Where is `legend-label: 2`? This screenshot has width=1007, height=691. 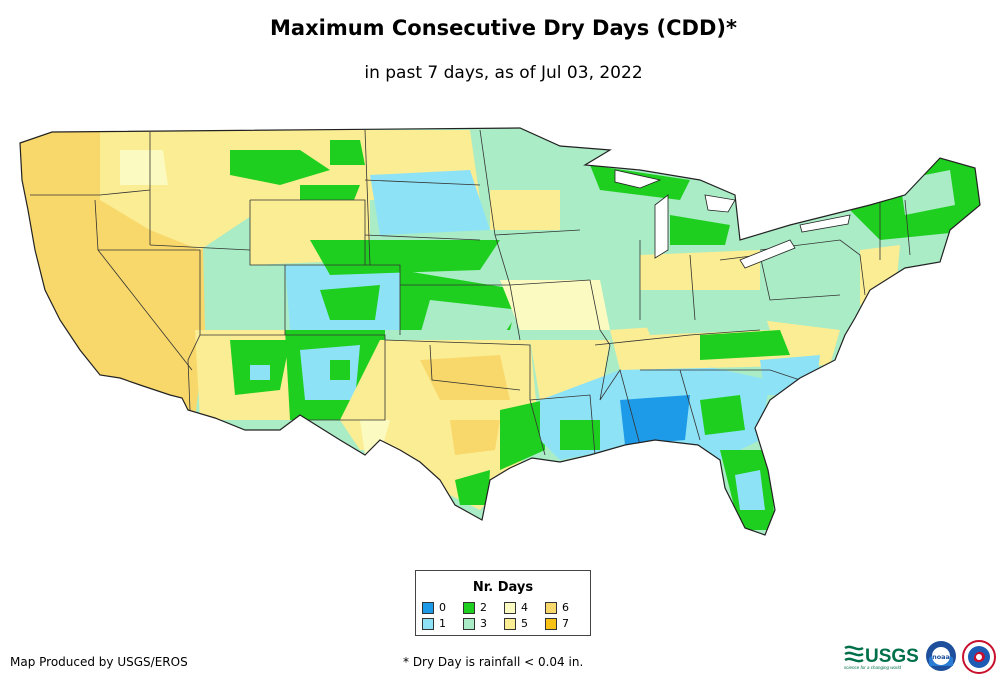 legend-label: 2 is located at coordinates (483, 607).